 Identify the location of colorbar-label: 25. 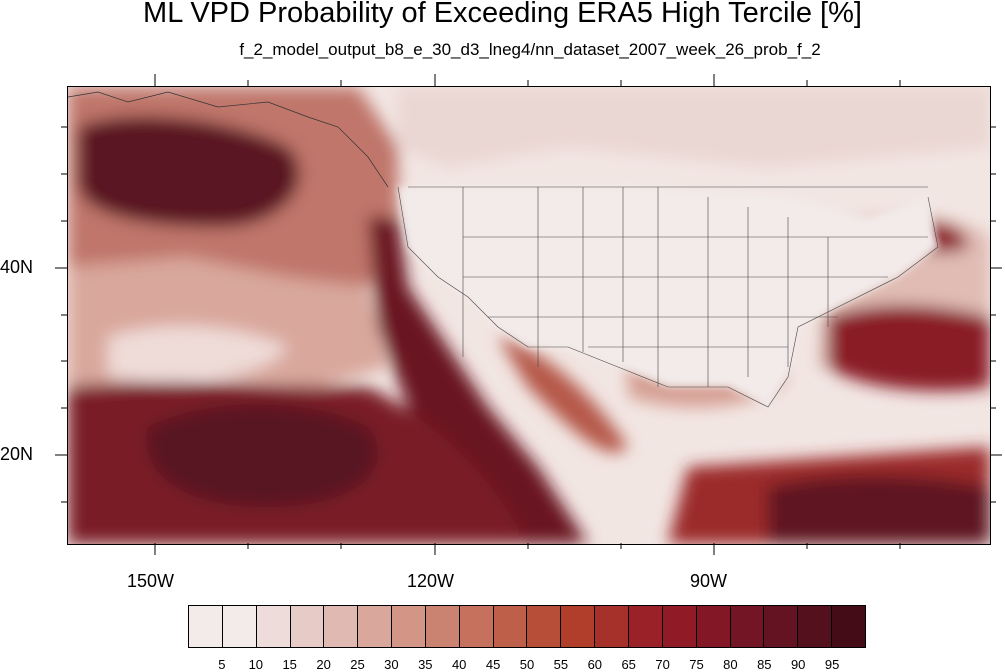
(357, 664).